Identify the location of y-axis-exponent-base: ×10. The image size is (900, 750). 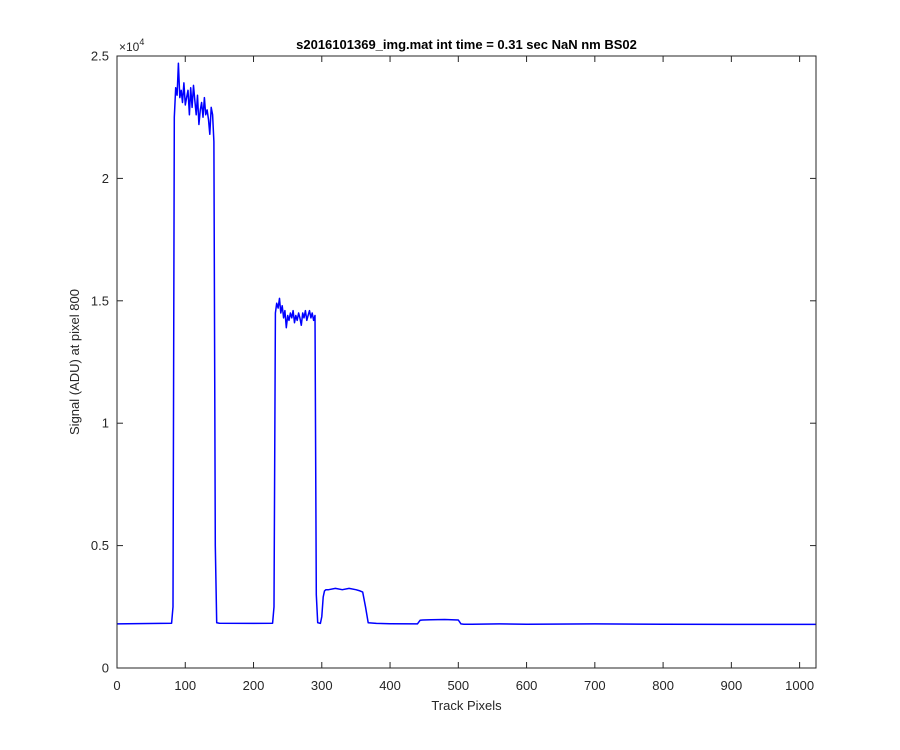
(129, 47).